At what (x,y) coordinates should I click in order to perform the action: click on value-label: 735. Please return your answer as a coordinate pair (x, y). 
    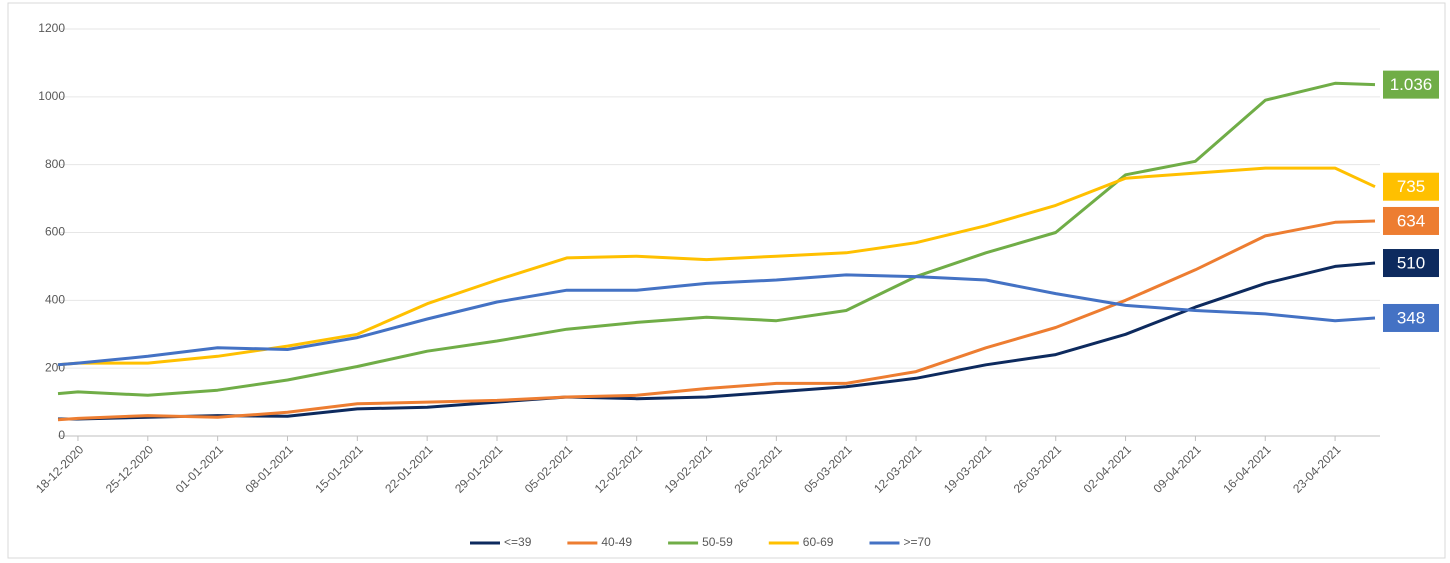
    Looking at the image, I should click on (1411, 186).